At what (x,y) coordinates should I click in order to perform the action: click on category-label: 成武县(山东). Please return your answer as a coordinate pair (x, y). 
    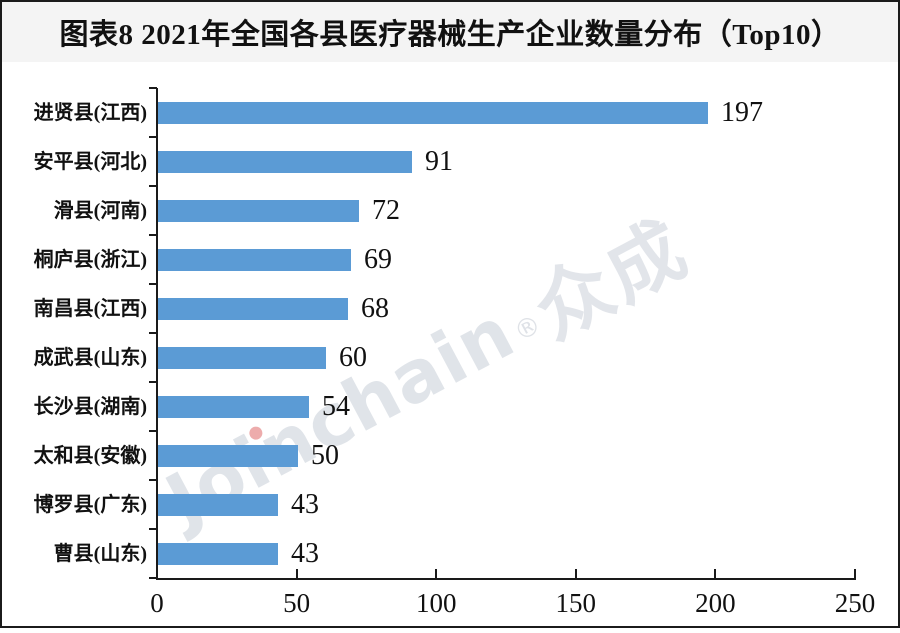
    Looking at the image, I should click on (90, 357).